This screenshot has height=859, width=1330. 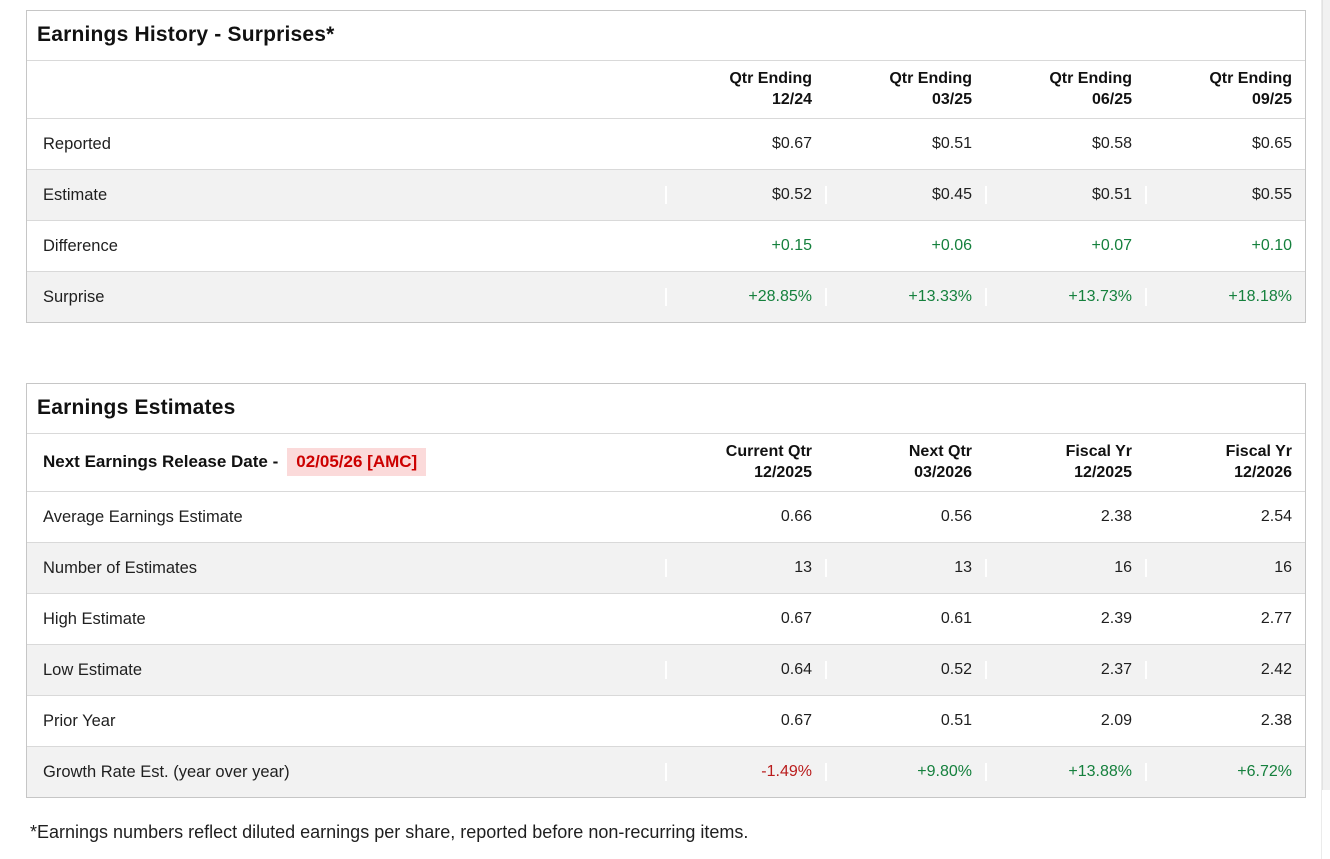 What do you see at coordinates (905, 619) in the screenshot?
I see `cell-value: 0.61` at bounding box center [905, 619].